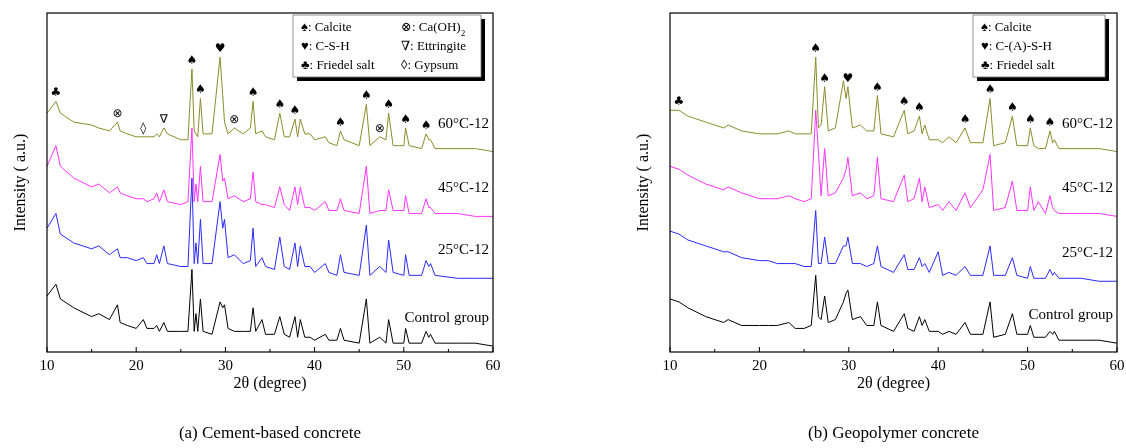 The height and width of the screenshot is (448, 1126). I want to click on annotation: ◊: Gypsum, so click(430, 64).